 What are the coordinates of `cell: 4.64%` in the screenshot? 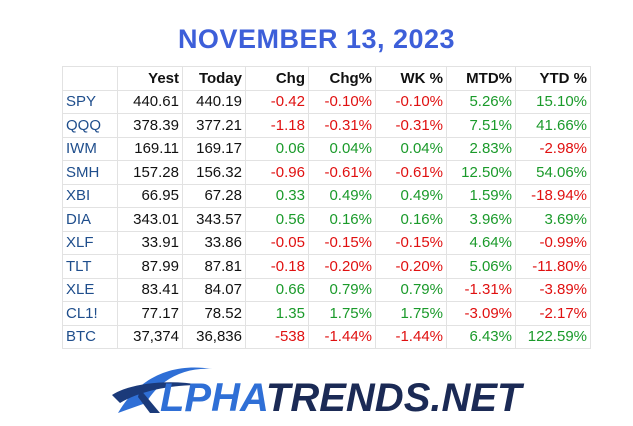 It's located at (481, 242).